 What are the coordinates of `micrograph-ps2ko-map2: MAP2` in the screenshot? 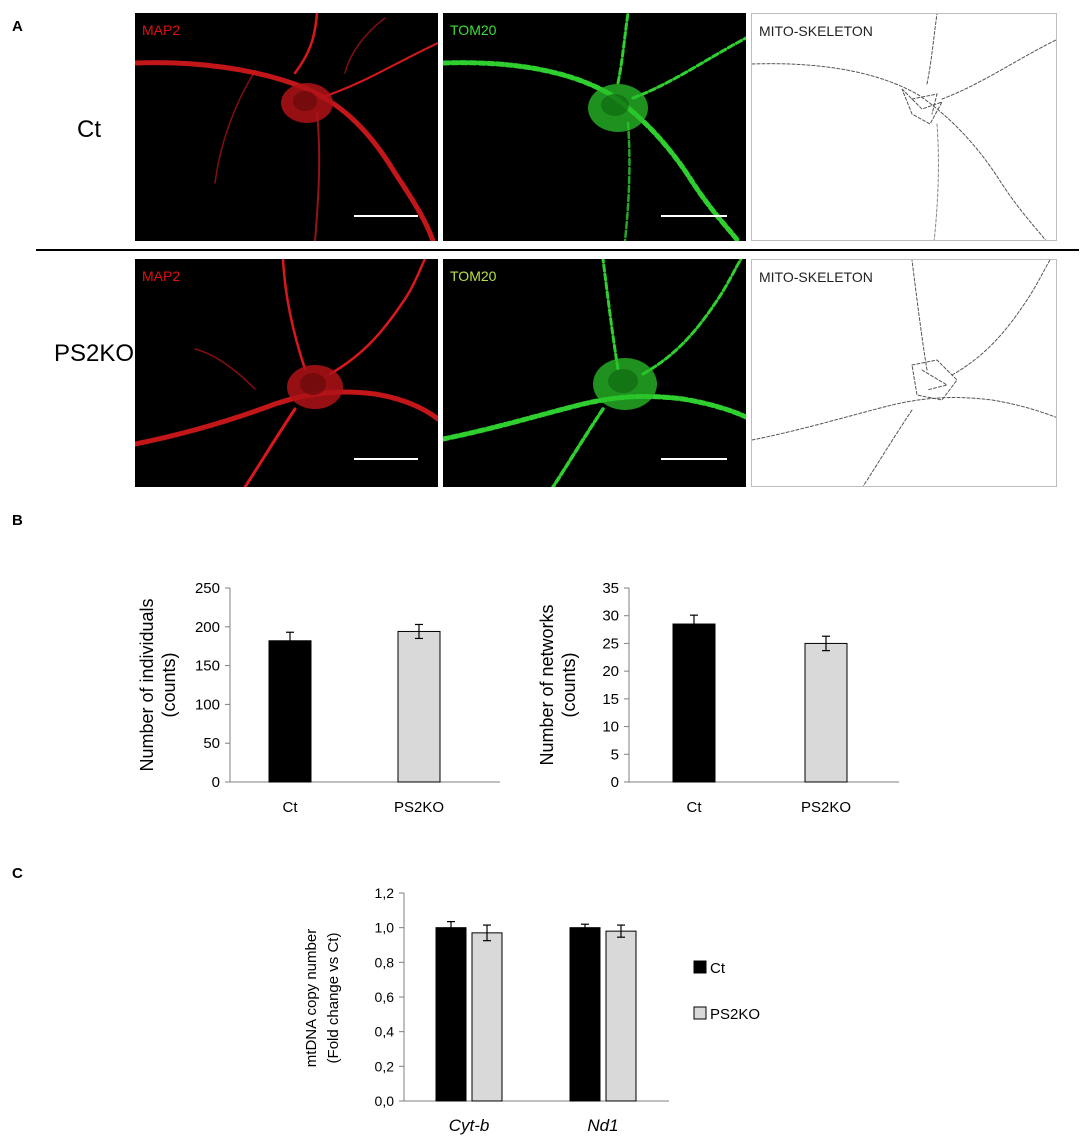 It's located at (286, 373).